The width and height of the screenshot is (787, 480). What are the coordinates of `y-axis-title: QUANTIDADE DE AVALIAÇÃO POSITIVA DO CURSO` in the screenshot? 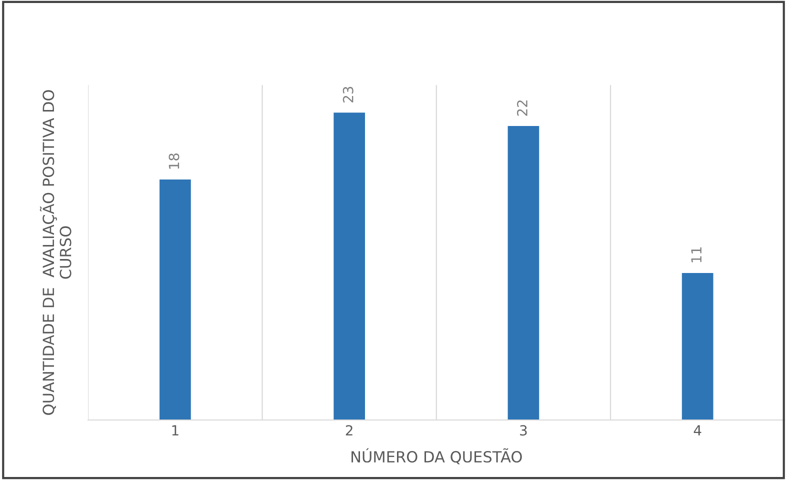 It's located at (56, 252).